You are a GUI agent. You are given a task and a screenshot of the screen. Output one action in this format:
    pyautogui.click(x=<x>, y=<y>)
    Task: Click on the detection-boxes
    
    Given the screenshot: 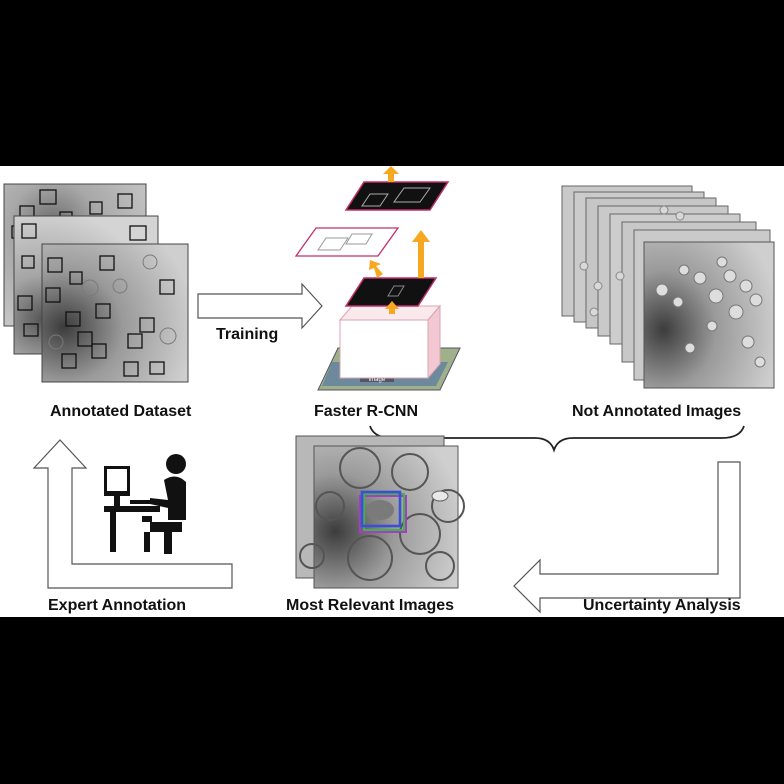 What is the action you would take?
    pyautogui.click(x=383, y=511)
    